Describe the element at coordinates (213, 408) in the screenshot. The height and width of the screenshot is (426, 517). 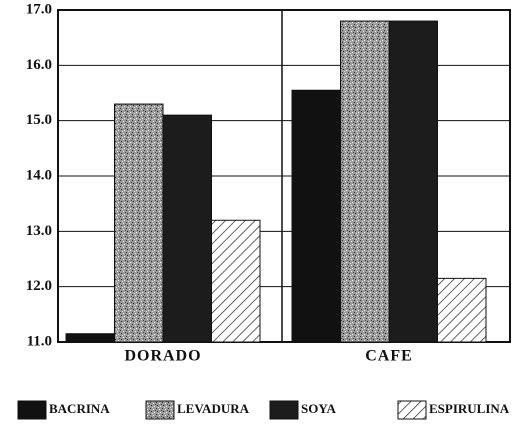
I see `legend-label: LEVADURA` at that location.